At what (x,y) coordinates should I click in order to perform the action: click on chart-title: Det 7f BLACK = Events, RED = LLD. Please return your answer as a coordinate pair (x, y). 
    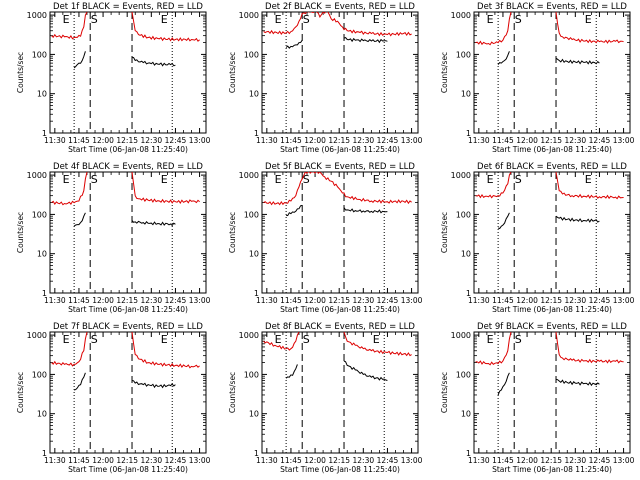
    Looking at the image, I should click on (128, 327).